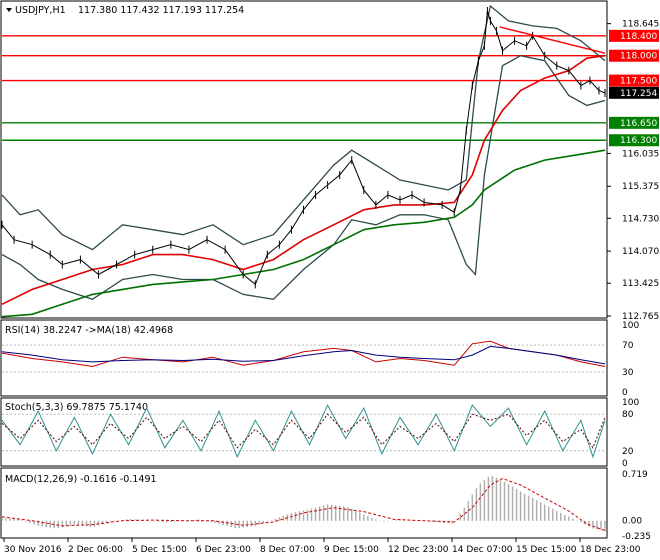 The height and width of the screenshot is (560, 660). Describe the element at coordinates (638, 57) in the screenshot. I see `price-tag-label: 118.000` at that location.